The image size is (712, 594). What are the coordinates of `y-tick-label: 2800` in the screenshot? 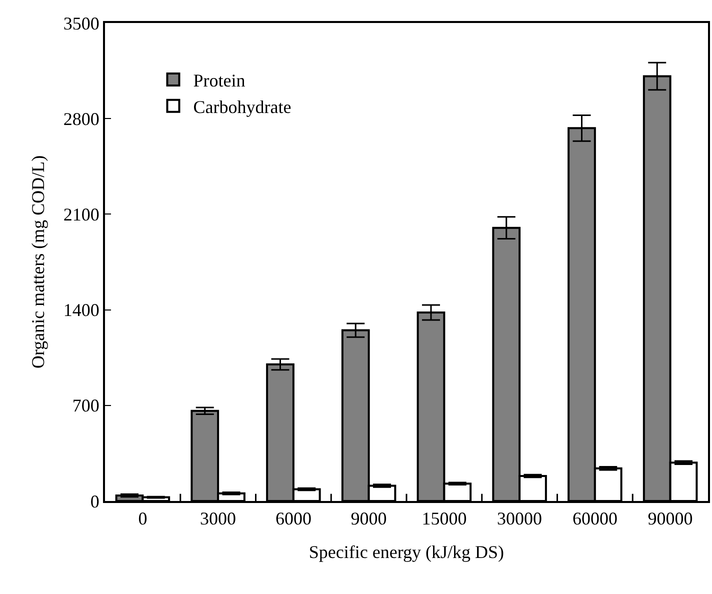 It's located at (81, 118).